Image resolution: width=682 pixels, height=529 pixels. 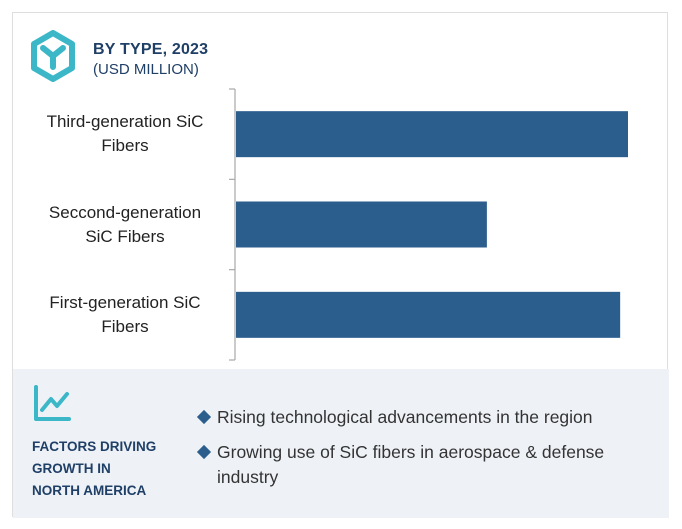 What do you see at coordinates (151, 49) in the screenshot?
I see `chart-title: BY TYPE, 2023` at bounding box center [151, 49].